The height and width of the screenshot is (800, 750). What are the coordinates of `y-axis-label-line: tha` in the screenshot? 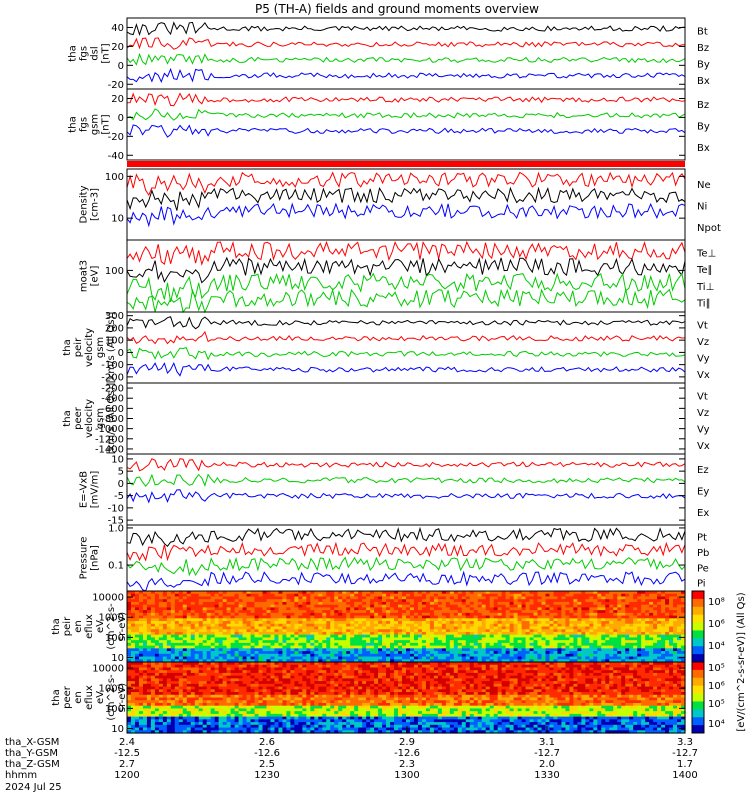 It's located at (73, 124).